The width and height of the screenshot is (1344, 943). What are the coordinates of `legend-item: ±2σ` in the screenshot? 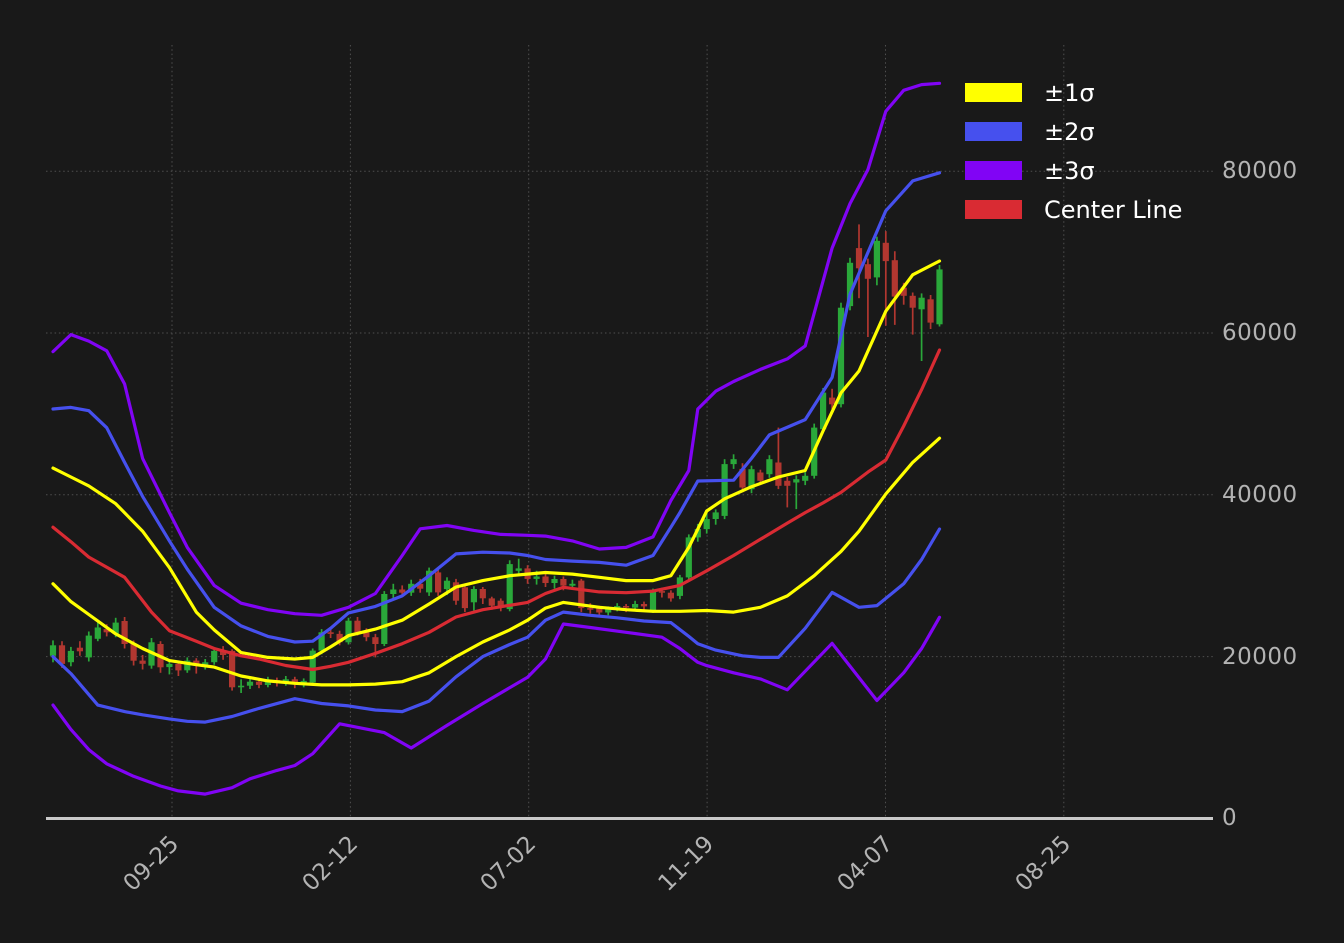 It's located at (1073, 131).